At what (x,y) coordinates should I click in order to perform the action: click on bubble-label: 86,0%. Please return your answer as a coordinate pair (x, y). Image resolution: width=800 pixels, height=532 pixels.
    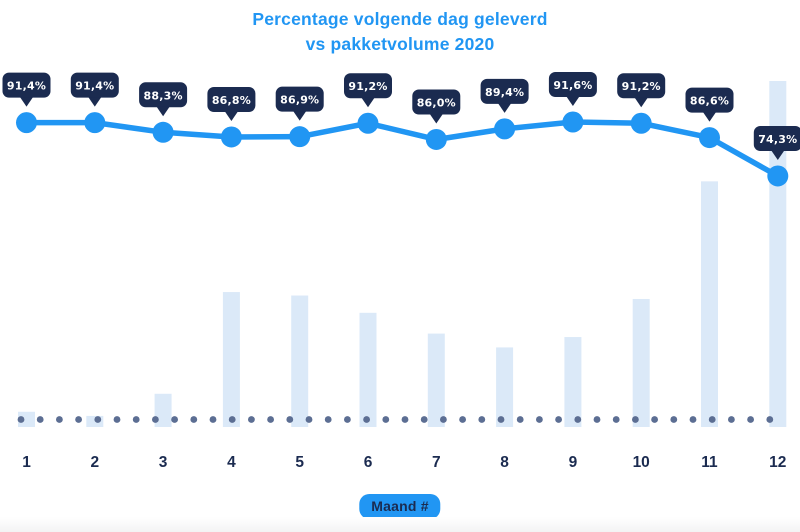
    Looking at the image, I should click on (436, 102).